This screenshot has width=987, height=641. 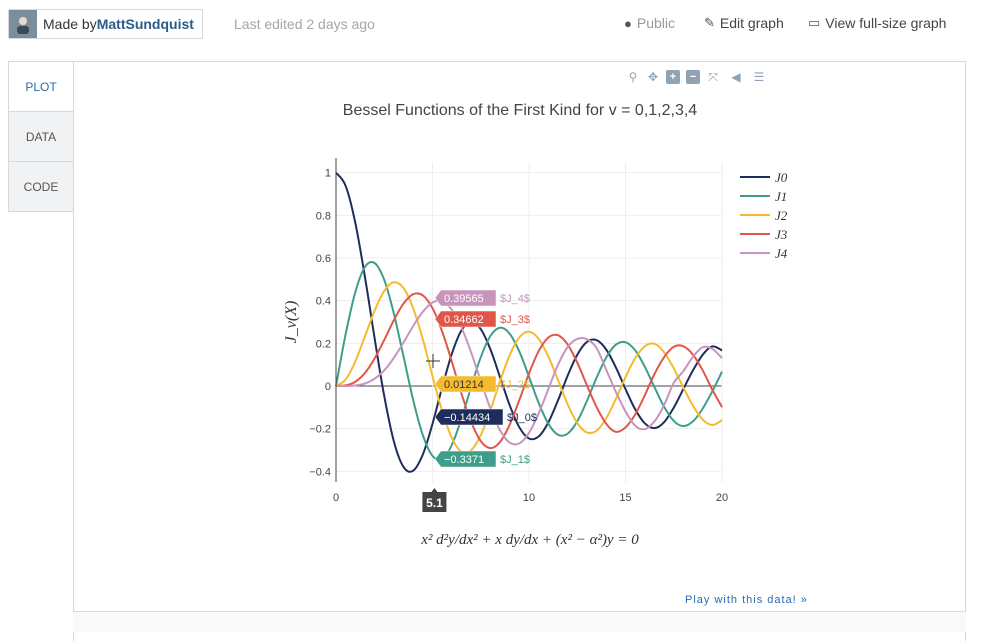 What do you see at coordinates (625, 498) in the screenshot?
I see `x-tick-label: 15` at bounding box center [625, 498].